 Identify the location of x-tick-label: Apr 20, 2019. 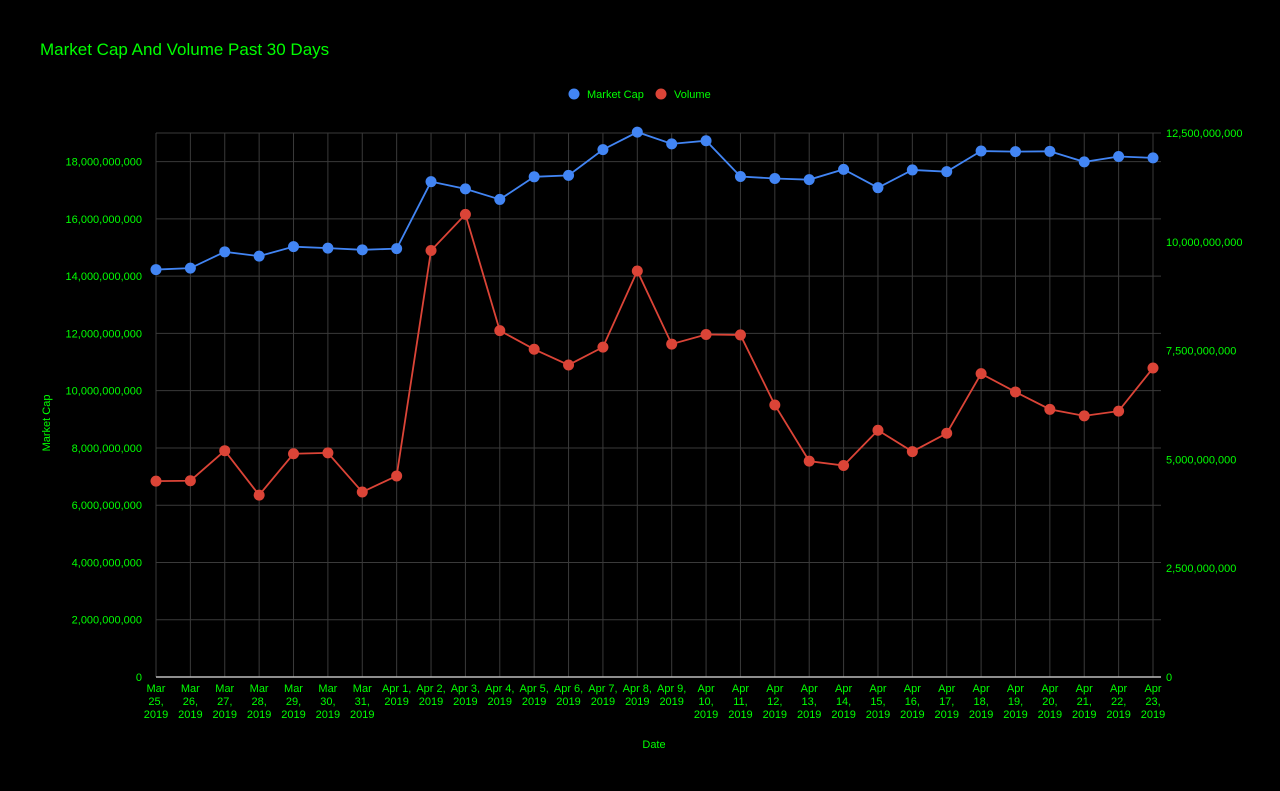
(1050, 702).